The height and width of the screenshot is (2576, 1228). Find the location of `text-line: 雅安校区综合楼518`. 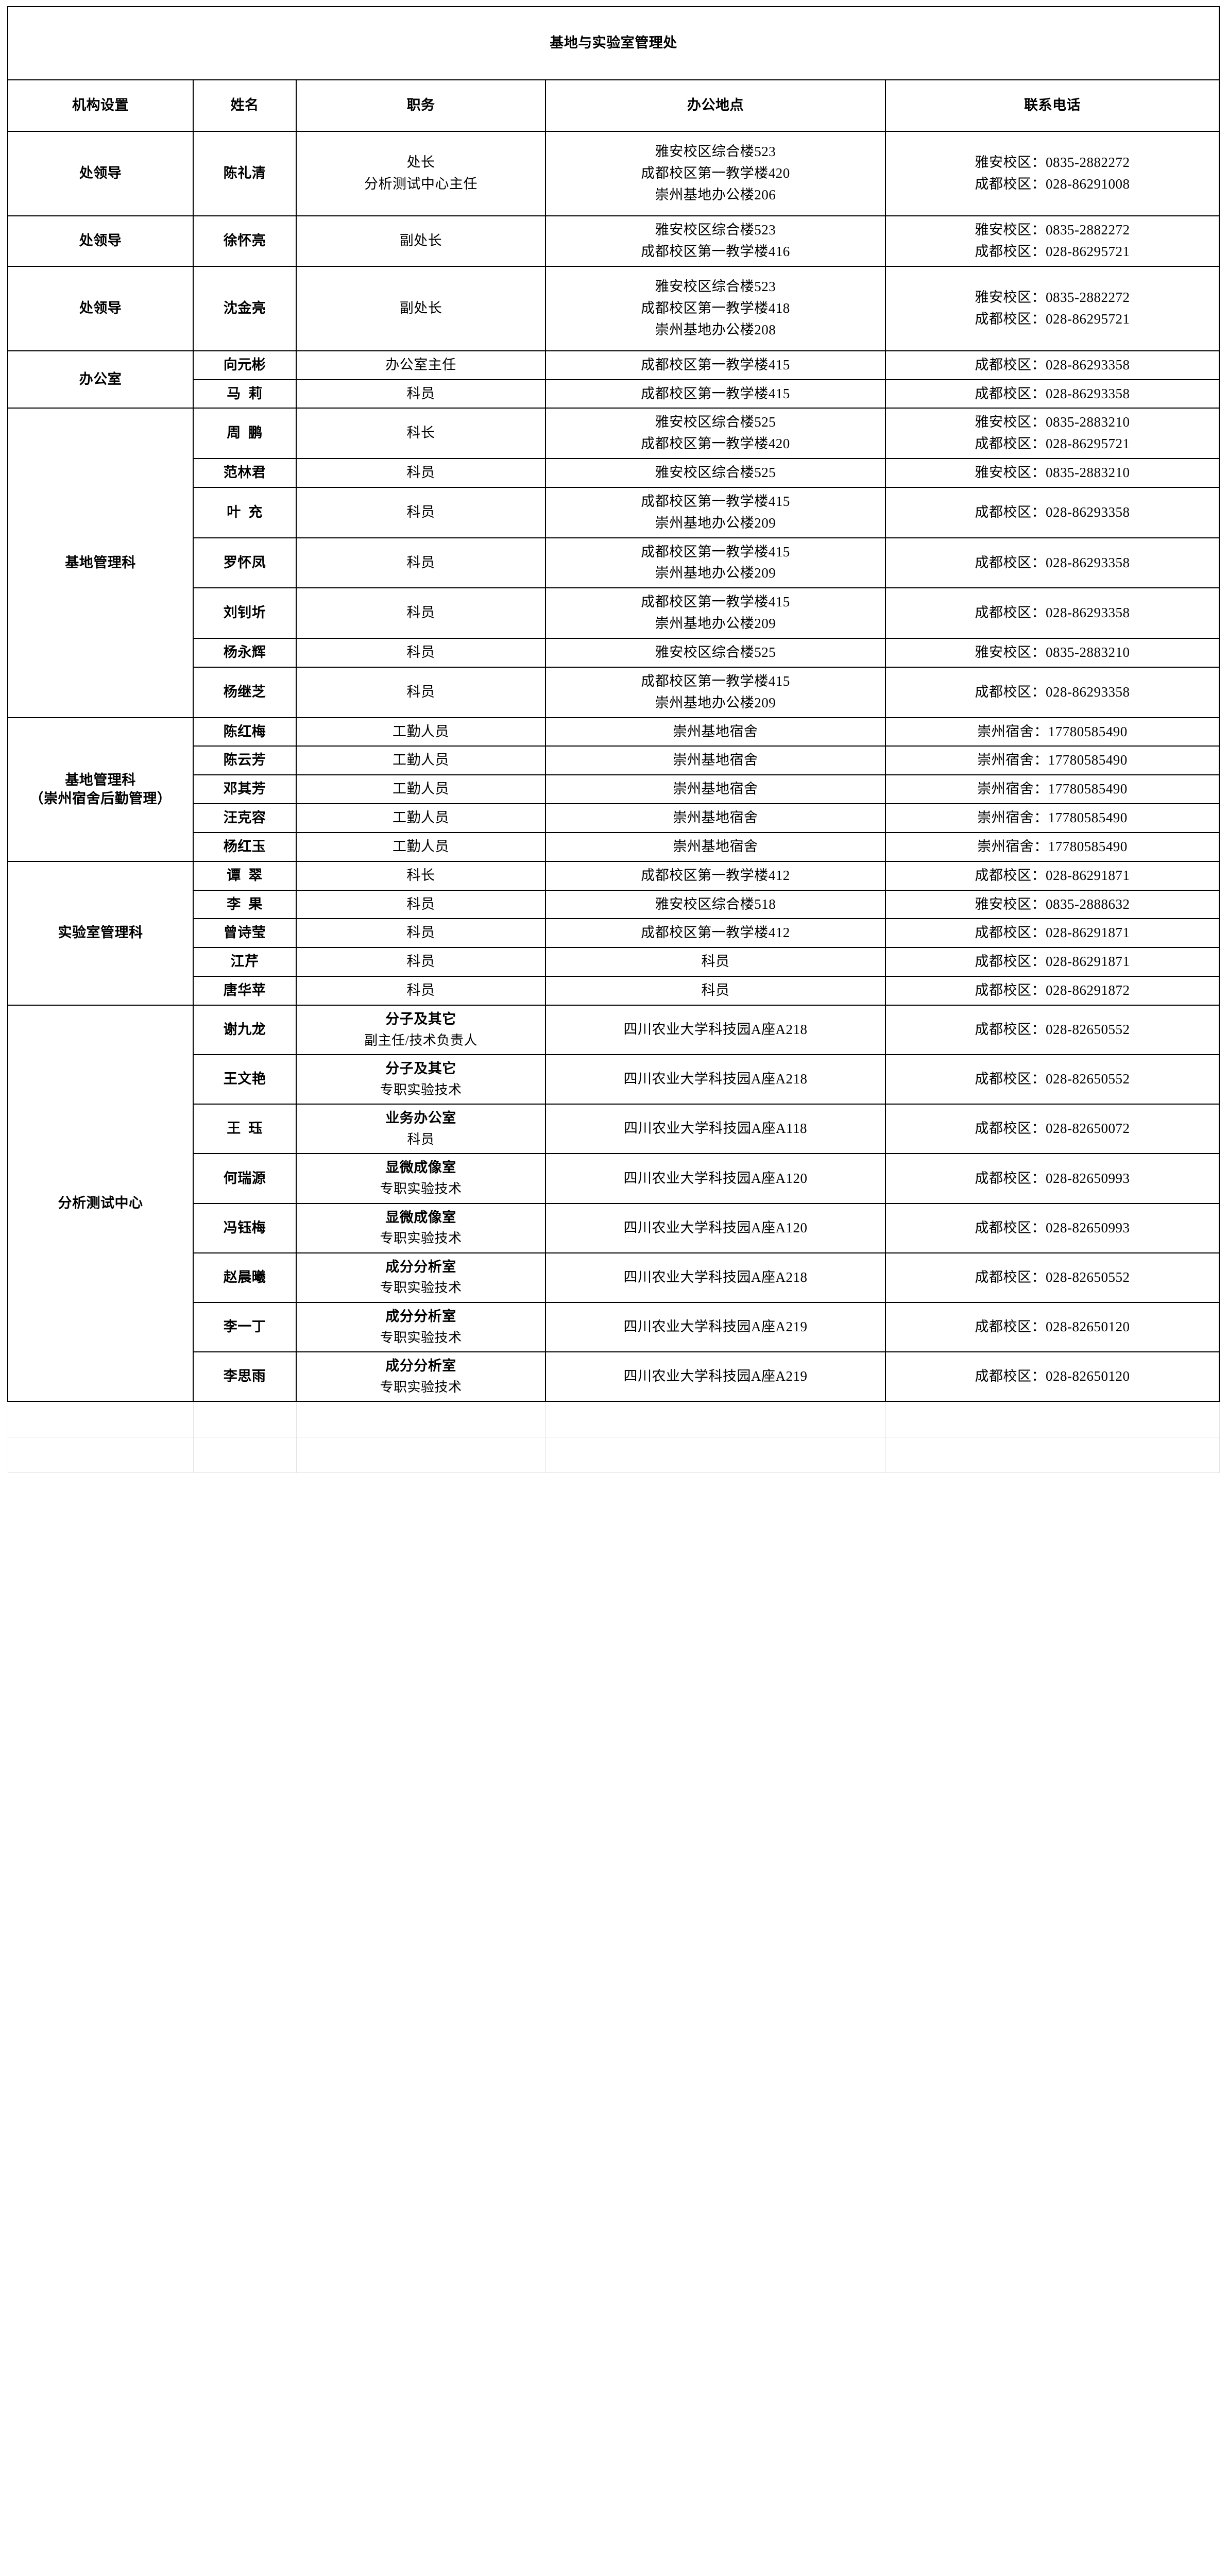

text-line: 雅安校区综合楼518 is located at coordinates (715, 904).